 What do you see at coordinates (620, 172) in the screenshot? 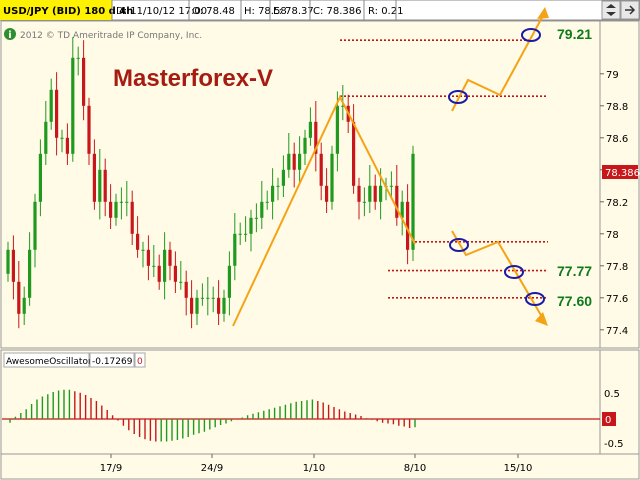
I see `price-tag-bg` at bounding box center [620, 172].